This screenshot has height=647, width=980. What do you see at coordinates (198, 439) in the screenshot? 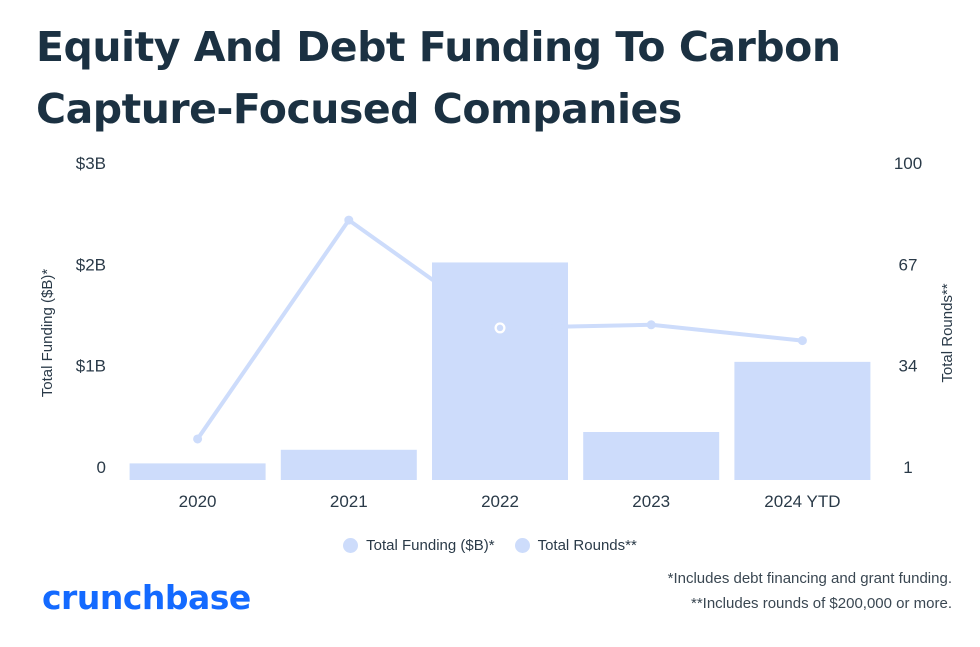
I see `rounds-point-2020` at bounding box center [198, 439].